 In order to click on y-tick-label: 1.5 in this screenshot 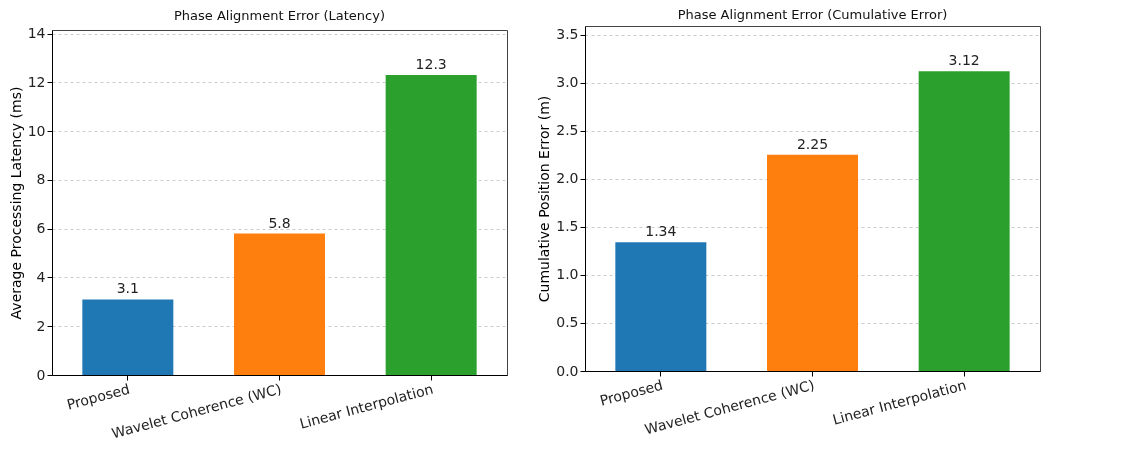, I will do `click(567, 226)`.